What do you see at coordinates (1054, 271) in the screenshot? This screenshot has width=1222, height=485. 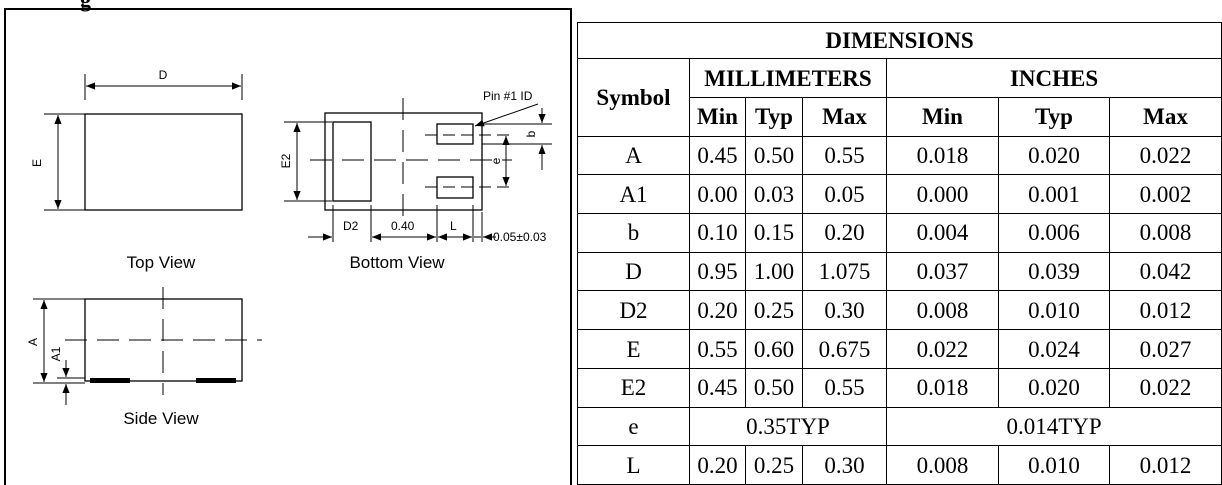 I see `value-cell: 0.039` at bounding box center [1054, 271].